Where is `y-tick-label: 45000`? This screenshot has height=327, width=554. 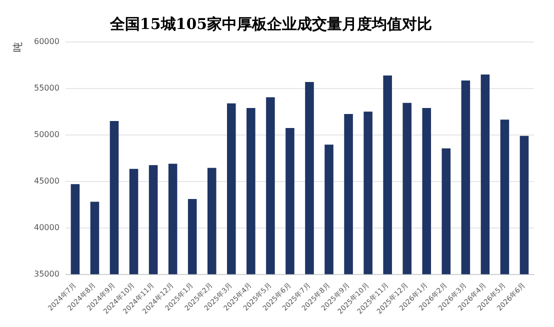
y-tick-label: 45000 is located at coordinates (47, 181).